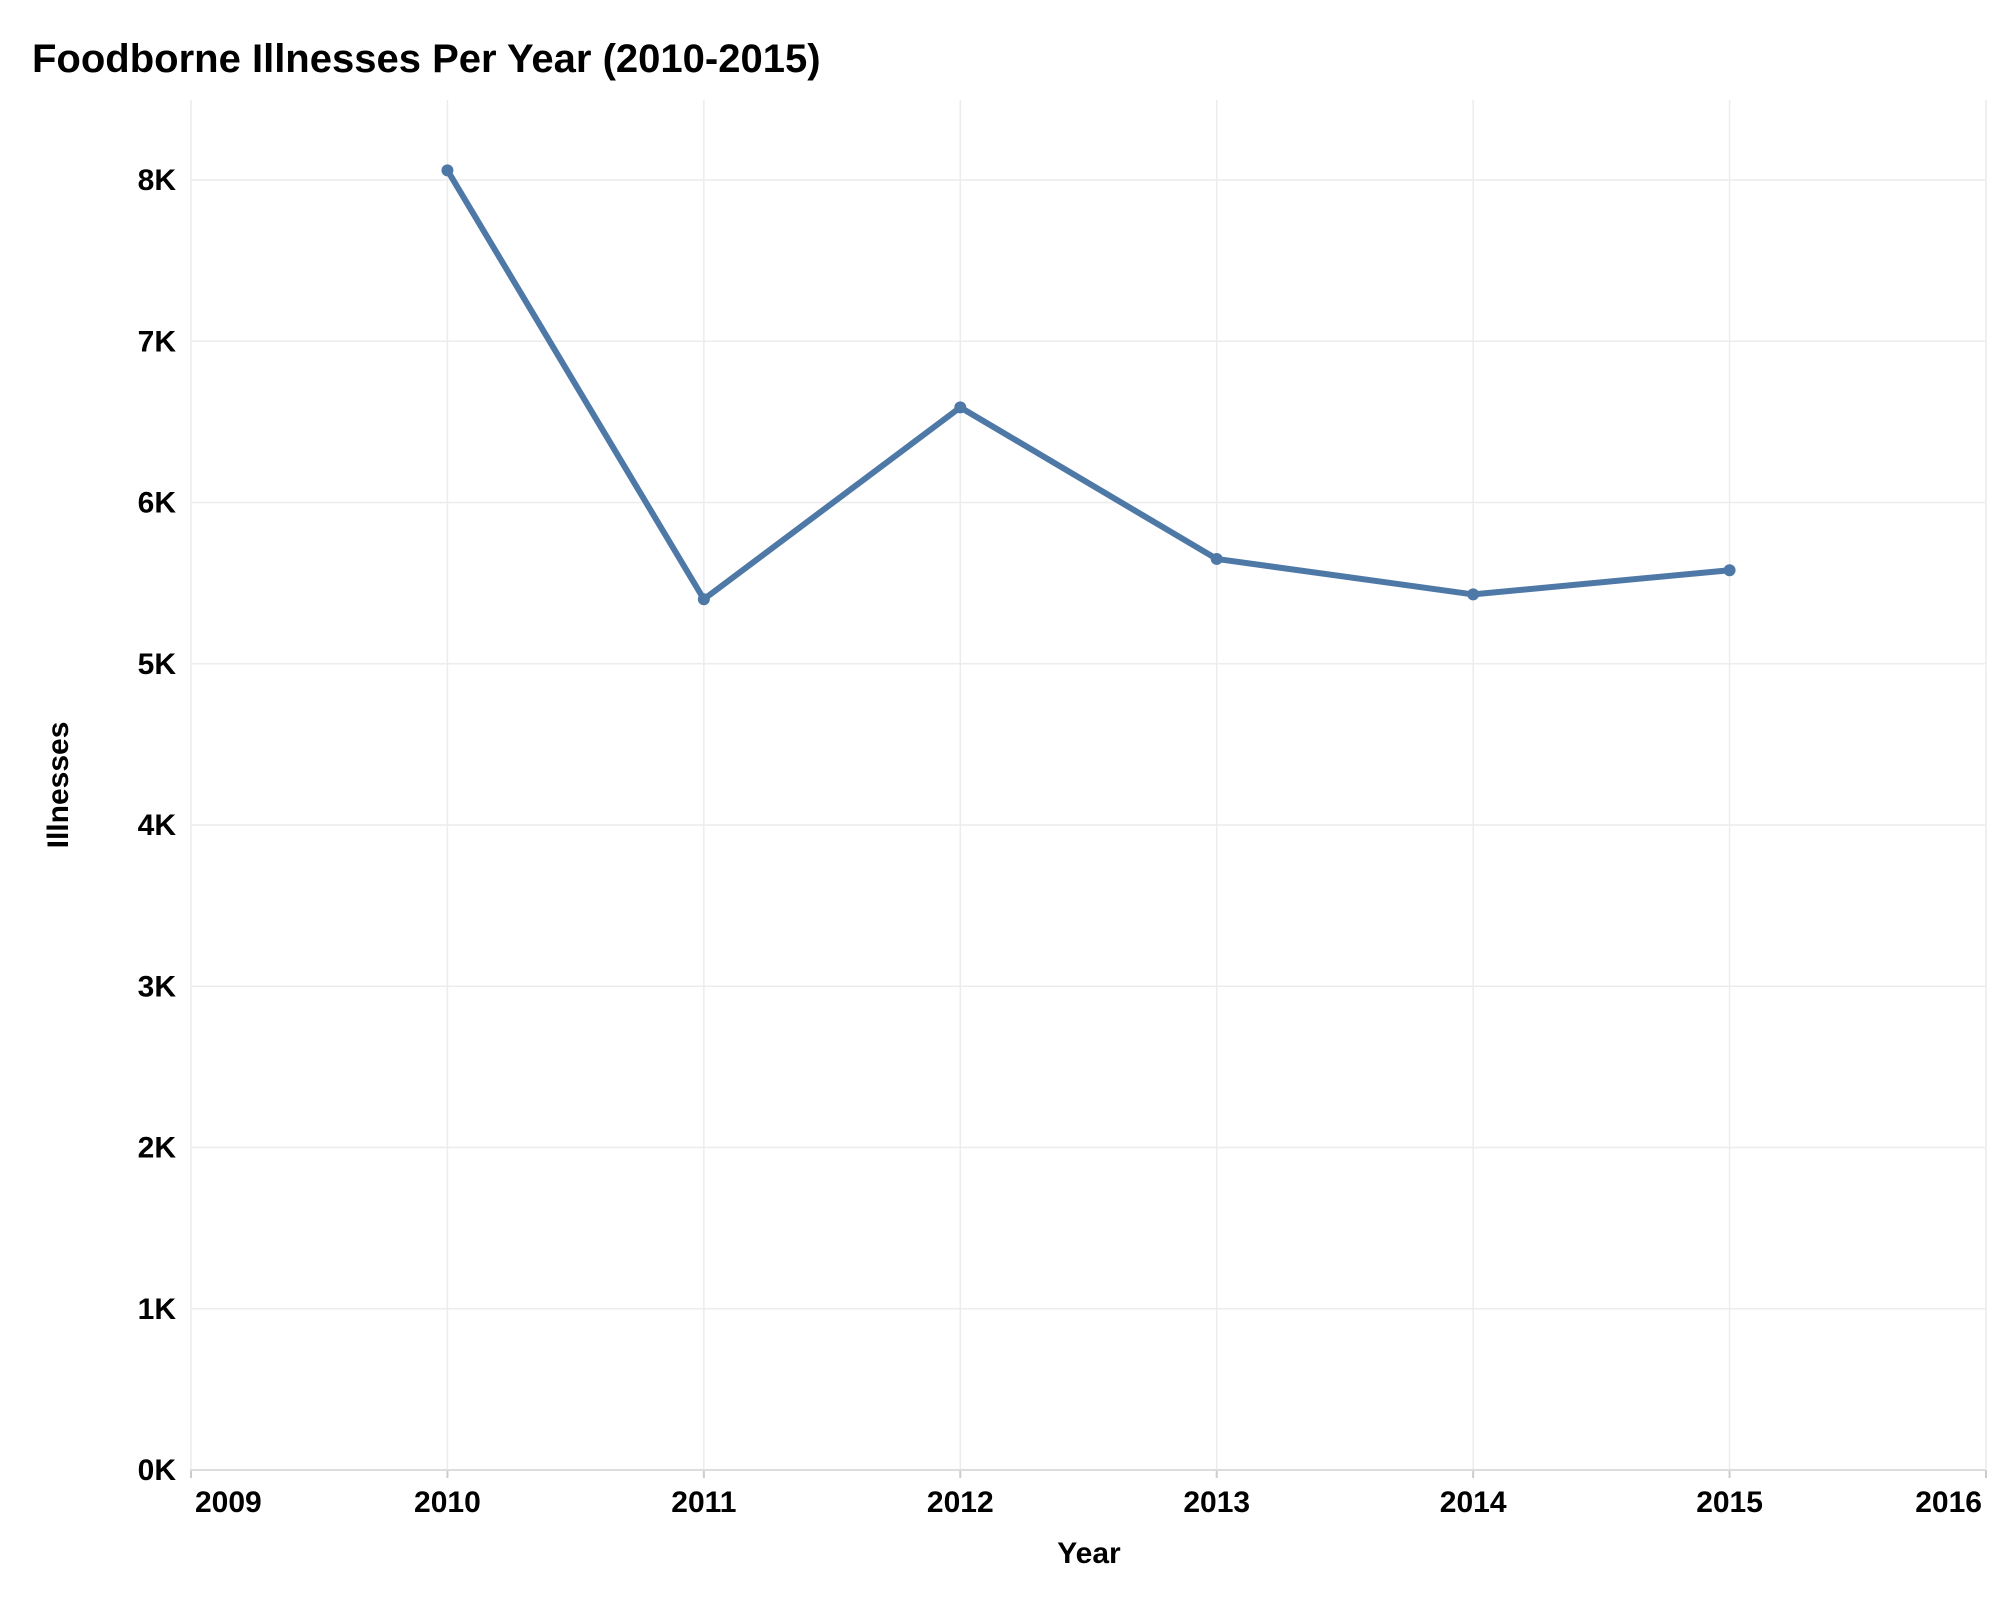  Describe the element at coordinates (228, 1502) in the screenshot. I see `x-tick-label: 2009` at that location.